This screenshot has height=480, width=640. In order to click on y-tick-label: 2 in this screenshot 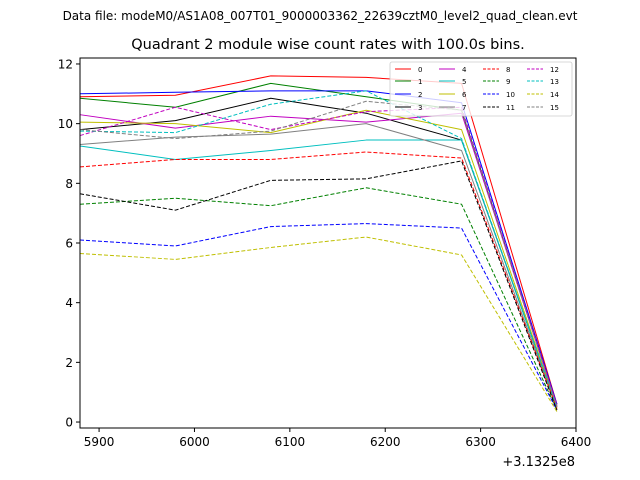, I will do `click(69, 363)`.